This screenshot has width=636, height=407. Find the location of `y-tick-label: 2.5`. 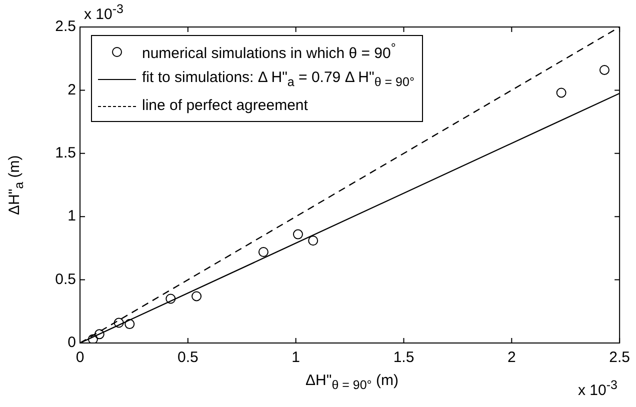

y-tick-label: 2.5 is located at coordinates (65, 27).